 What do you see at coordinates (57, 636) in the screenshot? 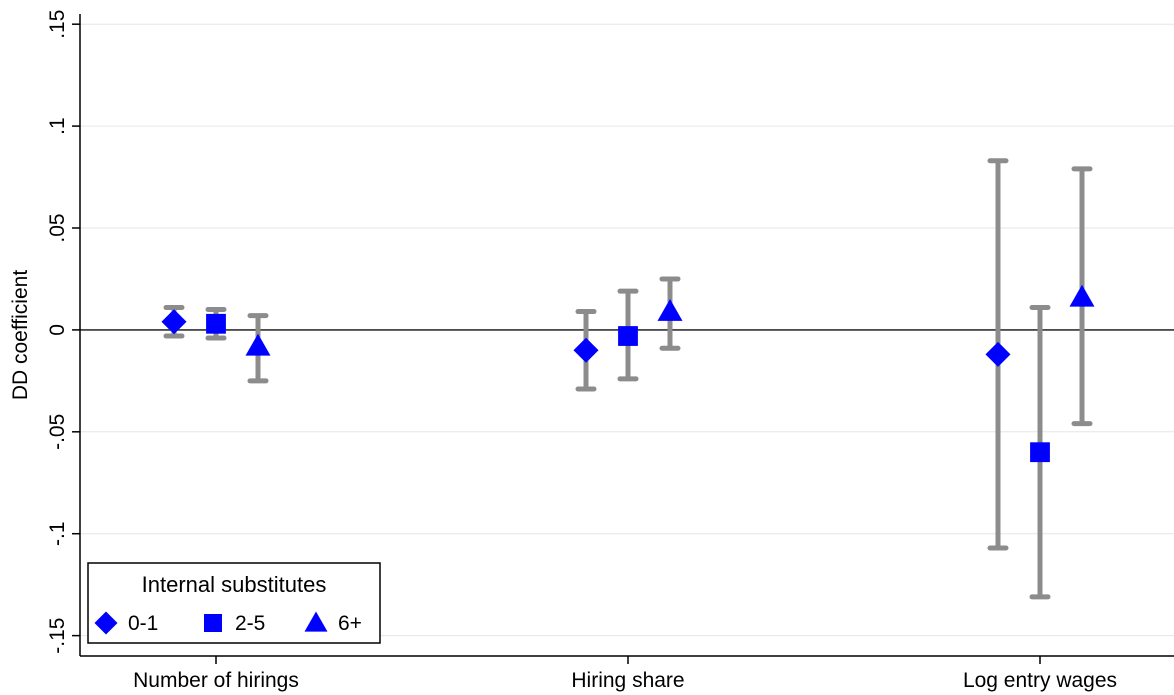
I see `y-tick-label-0: -.15` at bounding box center [57, 636].